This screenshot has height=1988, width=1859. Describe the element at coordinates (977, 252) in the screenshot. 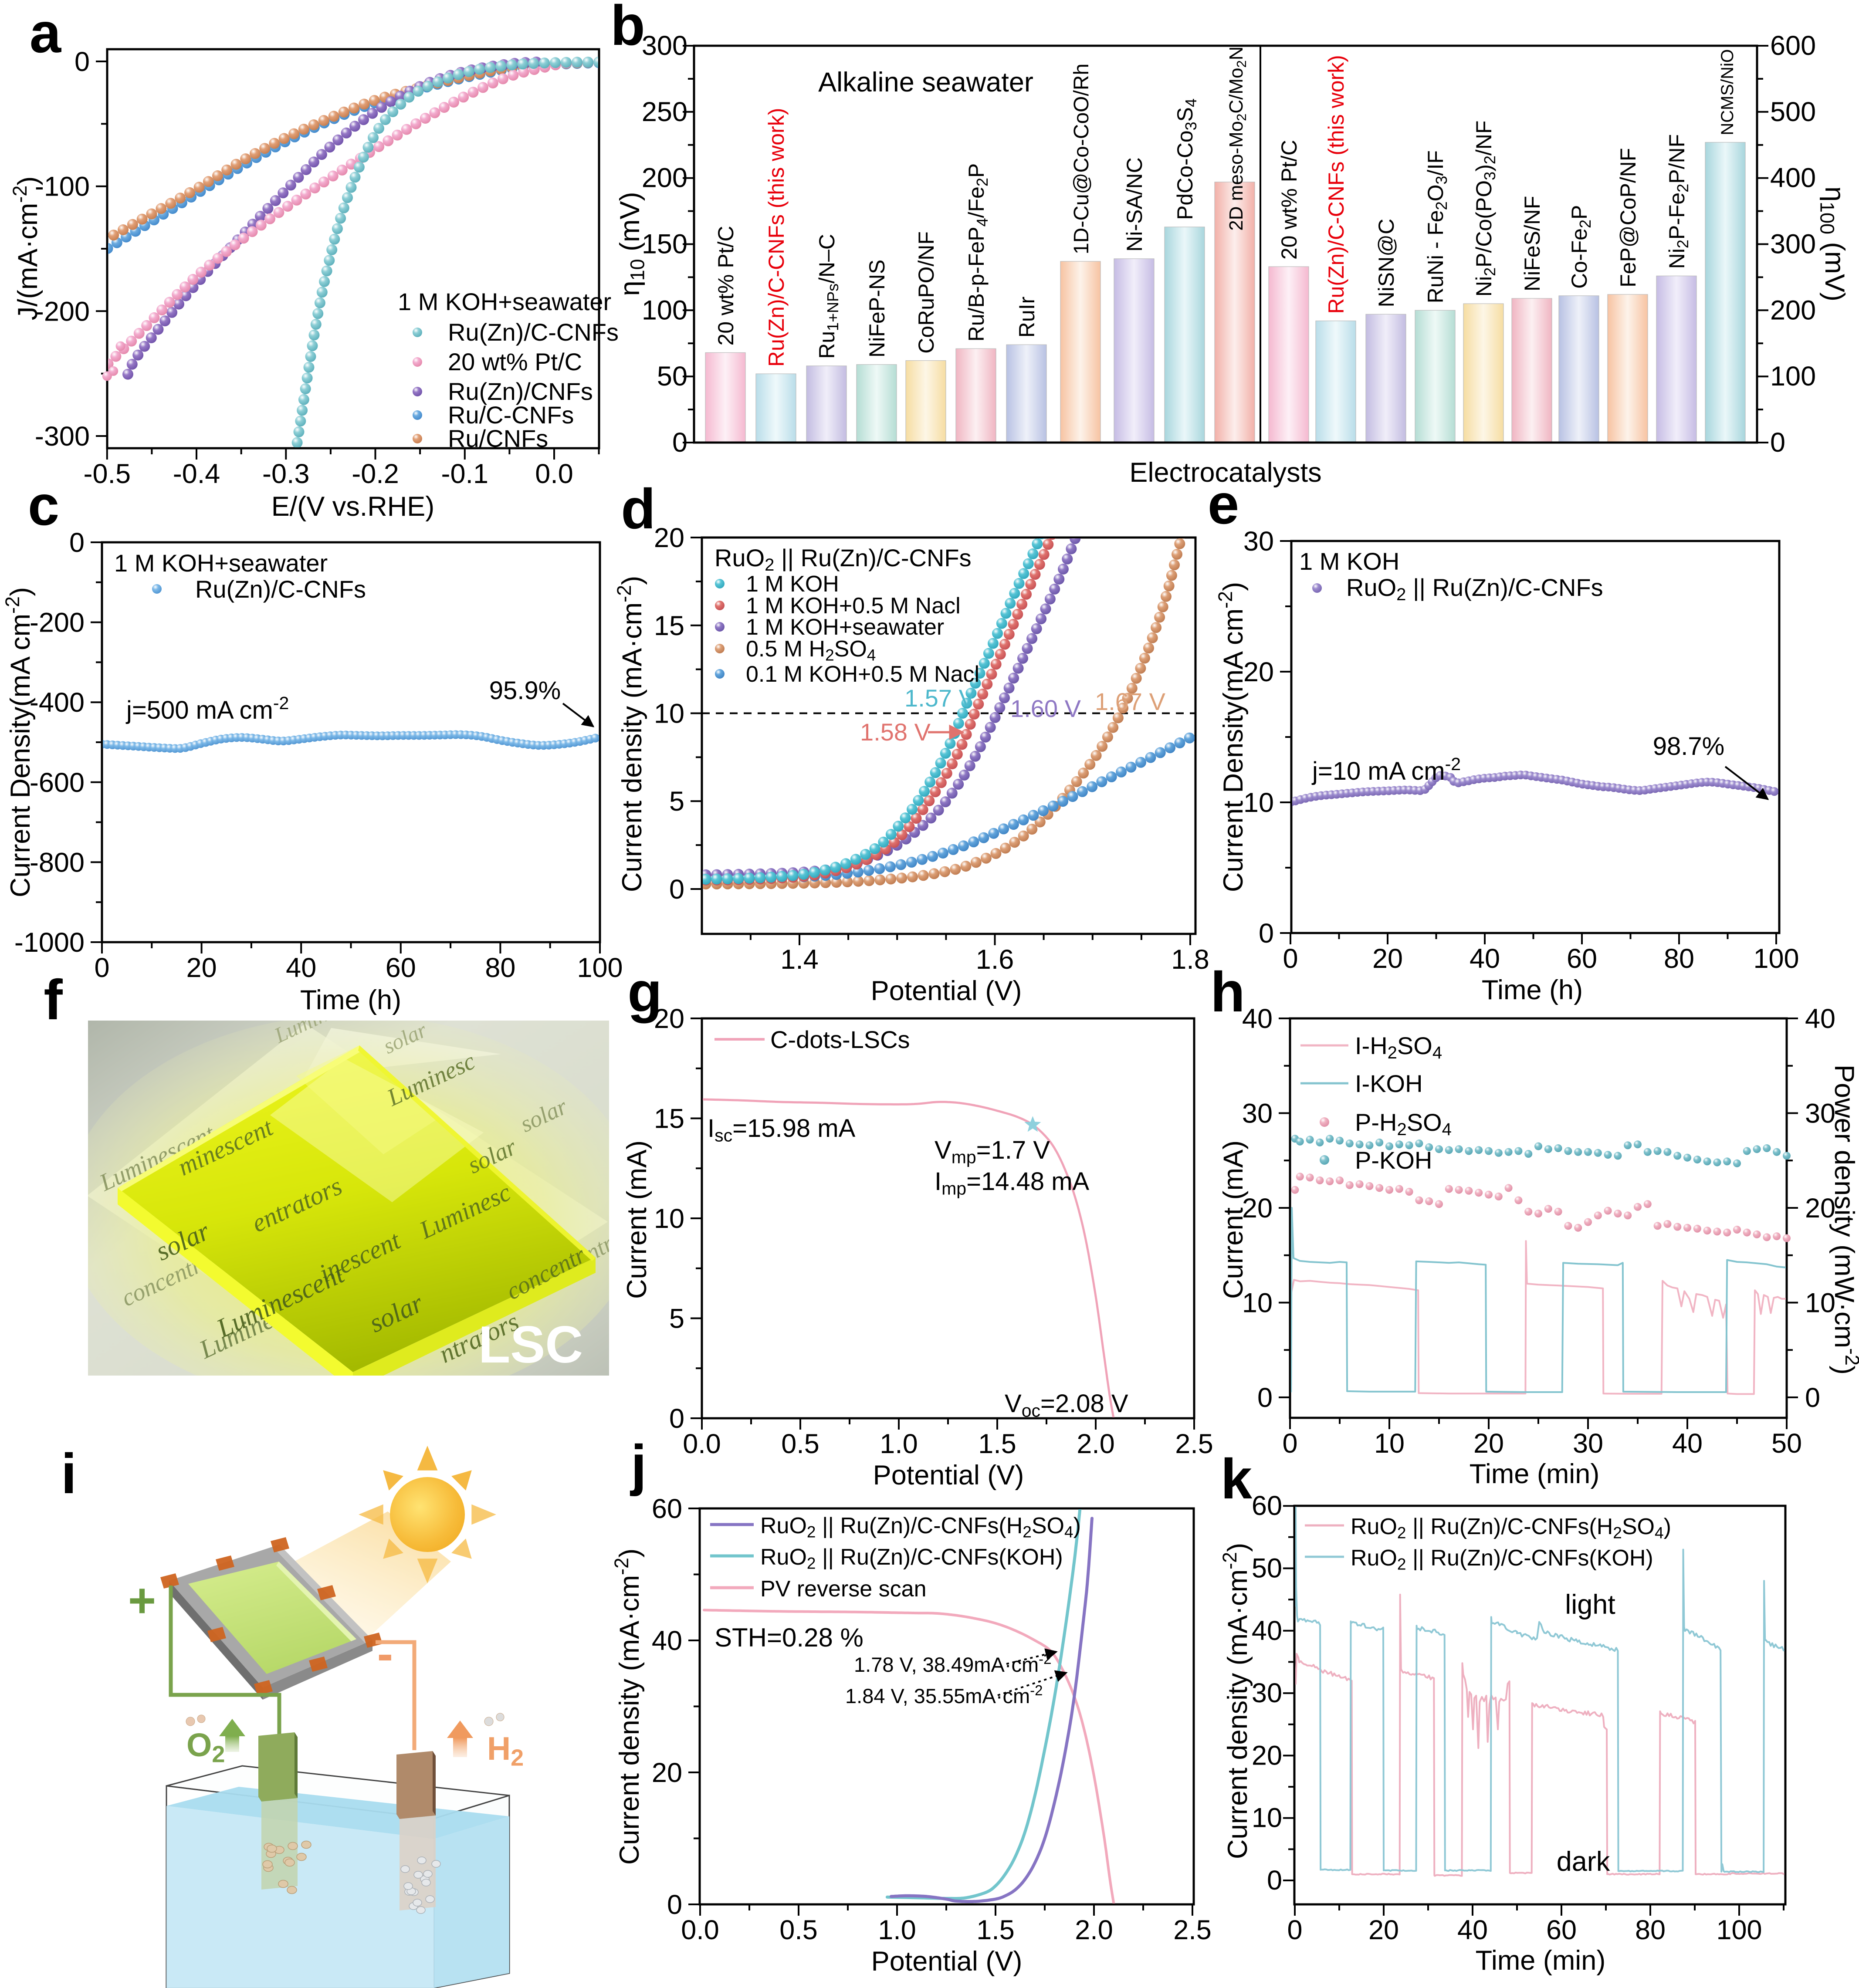

I see `svg-text: Ru/B-p-FeP4/Fe2P` at that location.